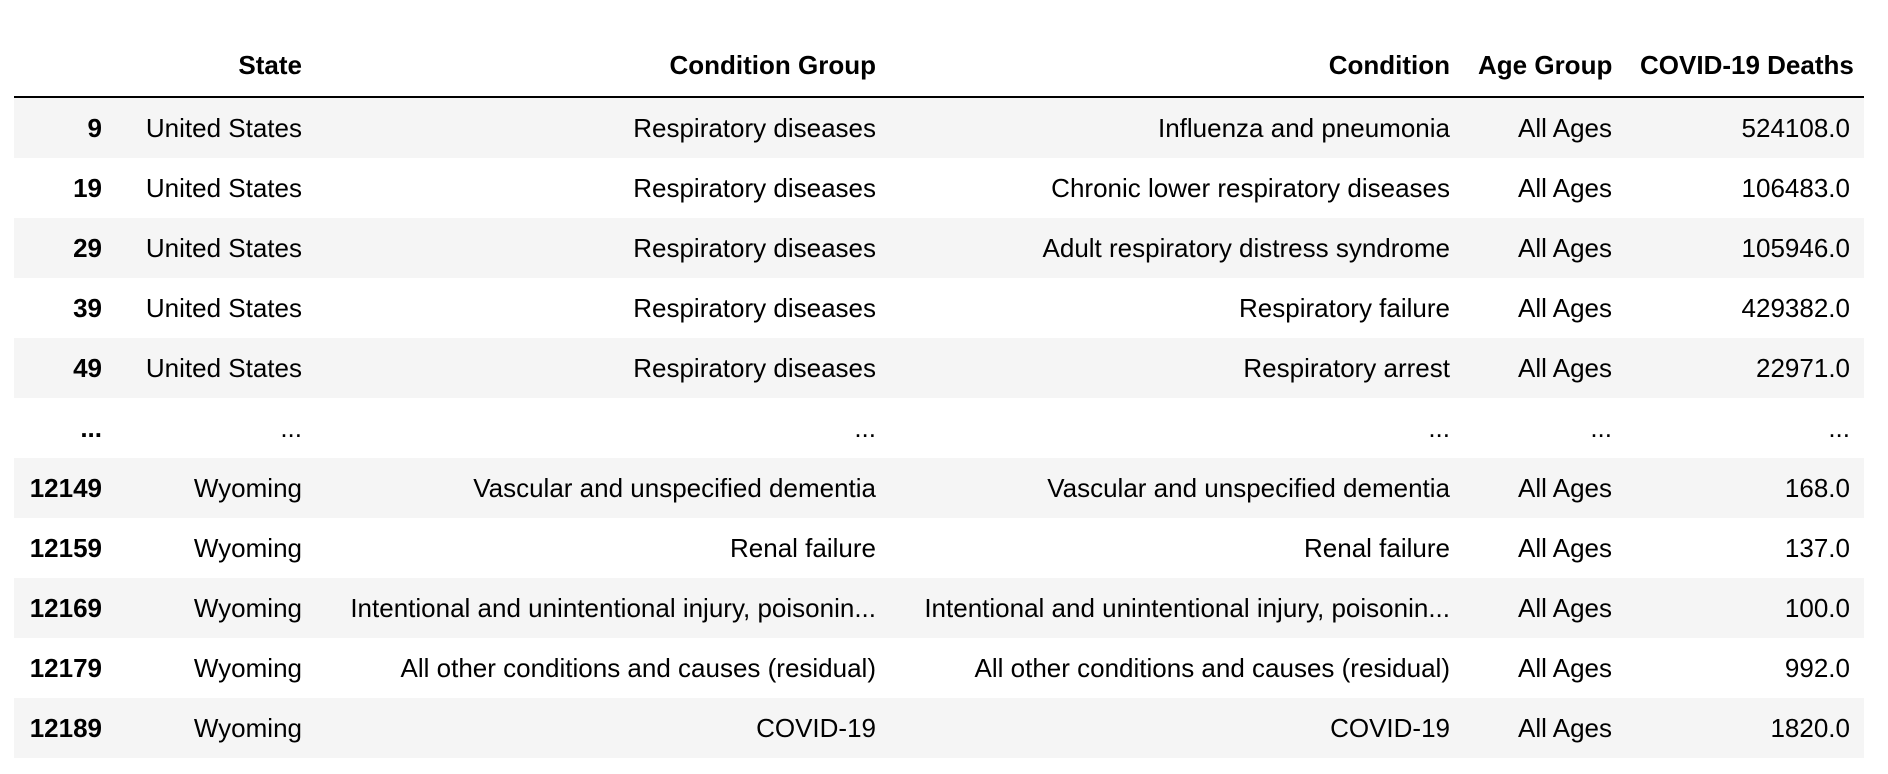 The height and width of the screenshot is (774, 1888). I want to click on condition-cell: Adult respiratory distress syndrome, so click(1246, 247).